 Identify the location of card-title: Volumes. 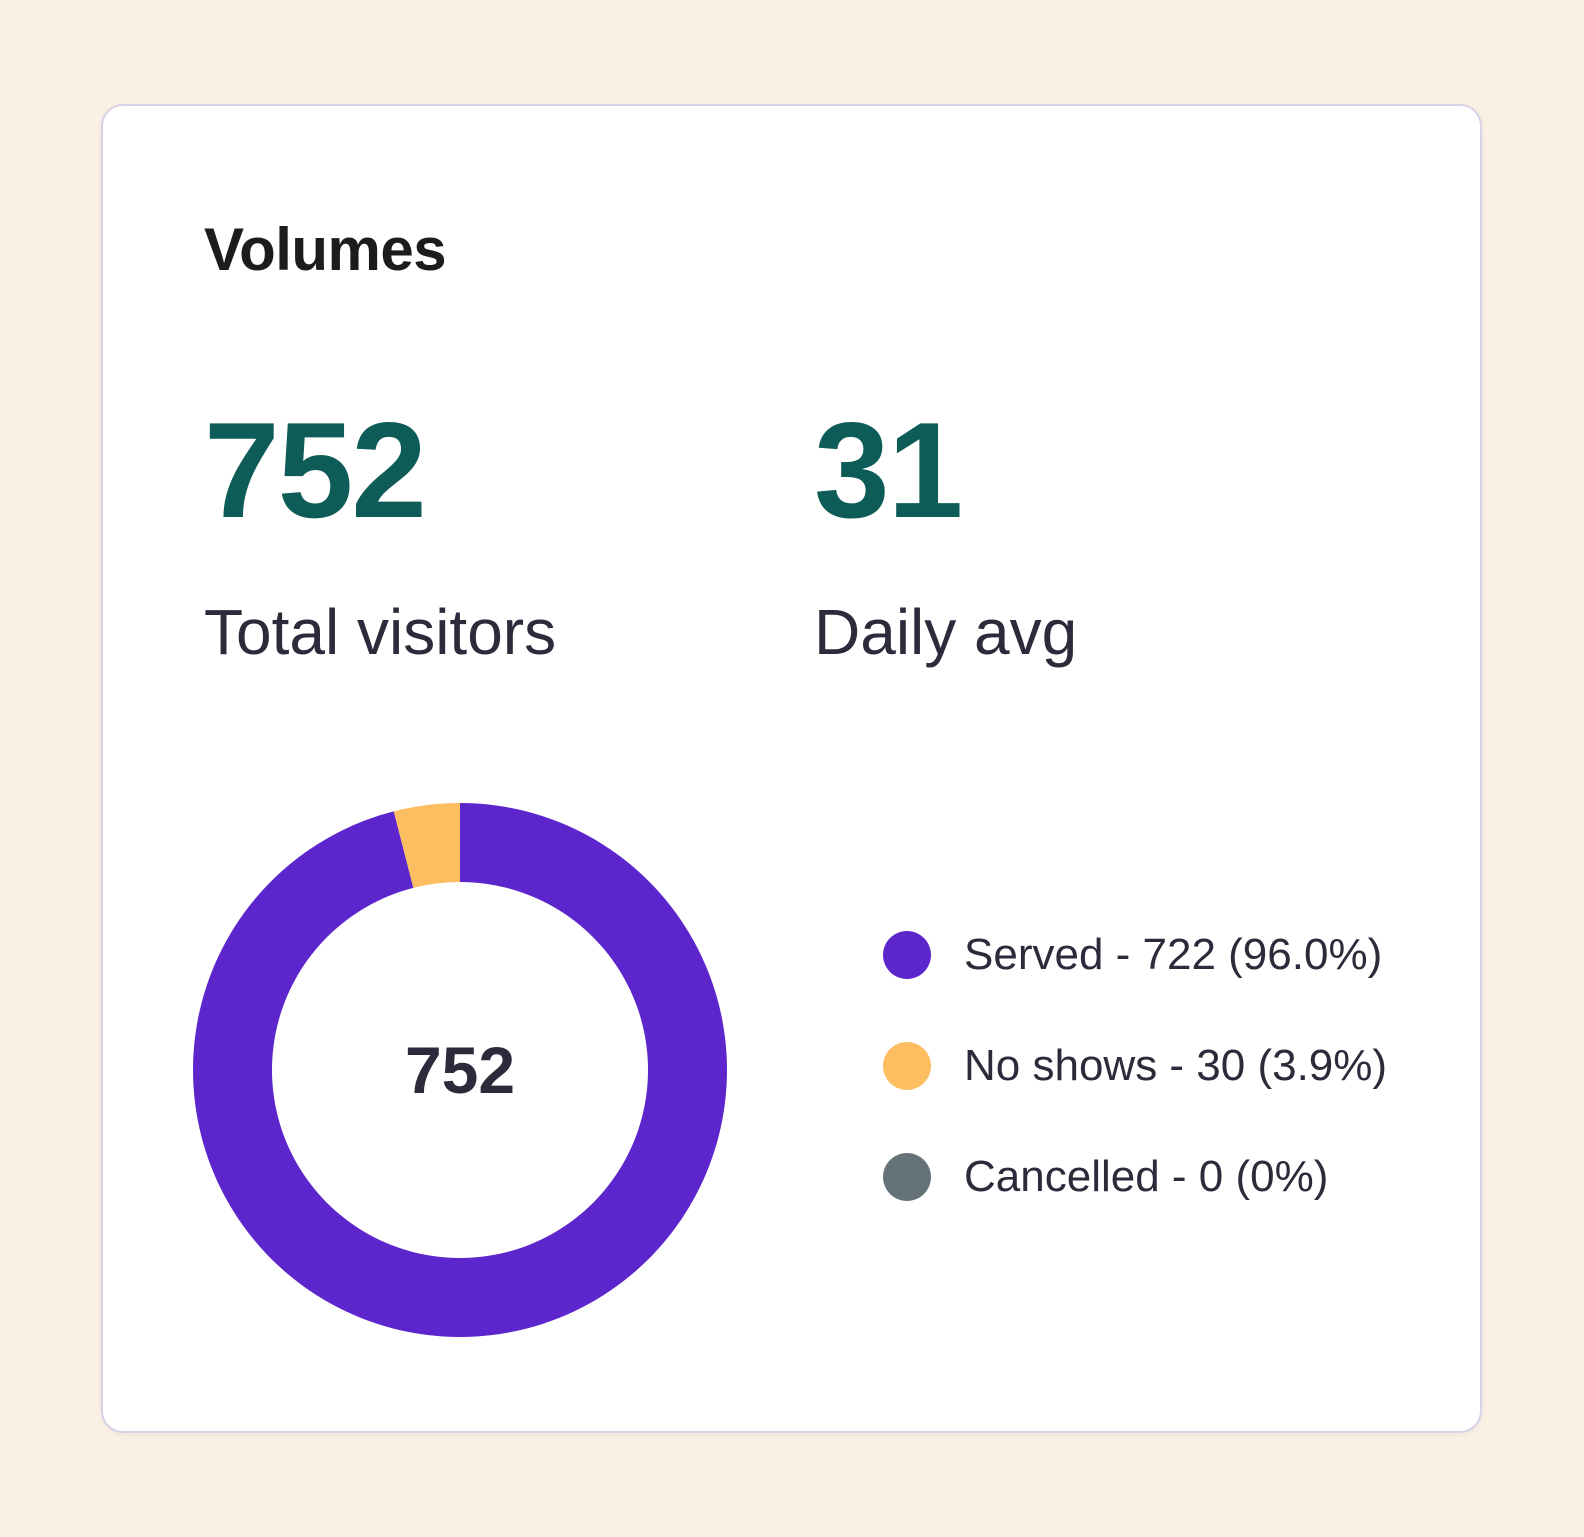
(325, 249).